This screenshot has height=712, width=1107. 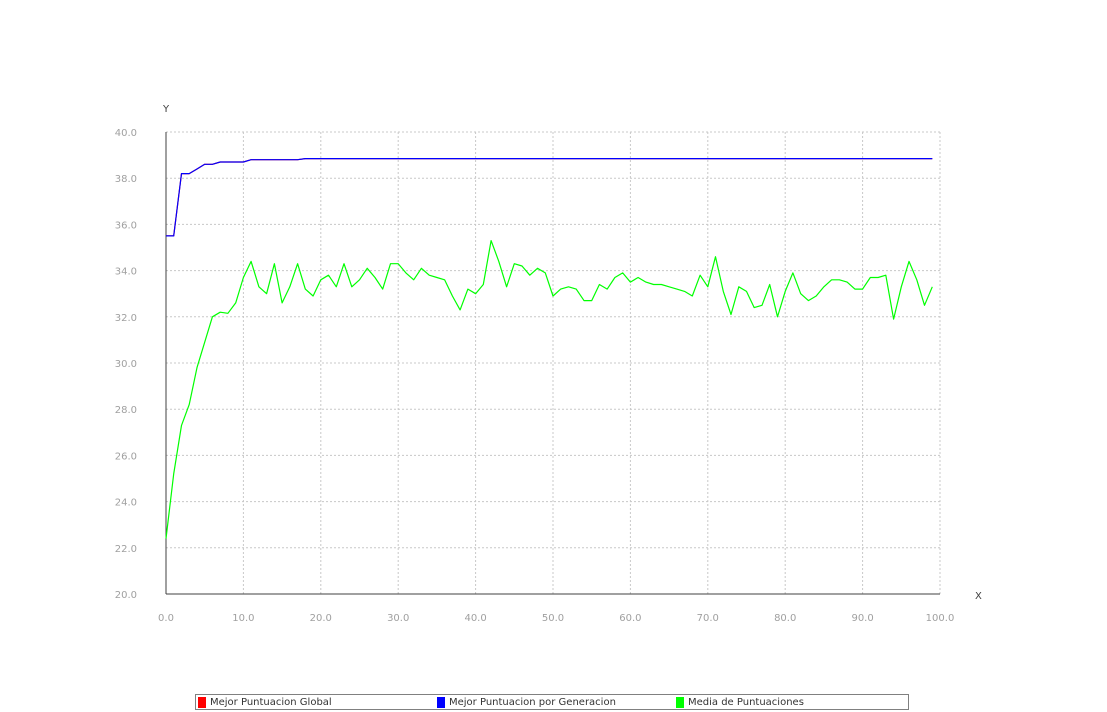 What do you see at coordinates (321, 618) in the screenshot?
I see `x-tick-label: 20.0` at bounding box center [321, 618].